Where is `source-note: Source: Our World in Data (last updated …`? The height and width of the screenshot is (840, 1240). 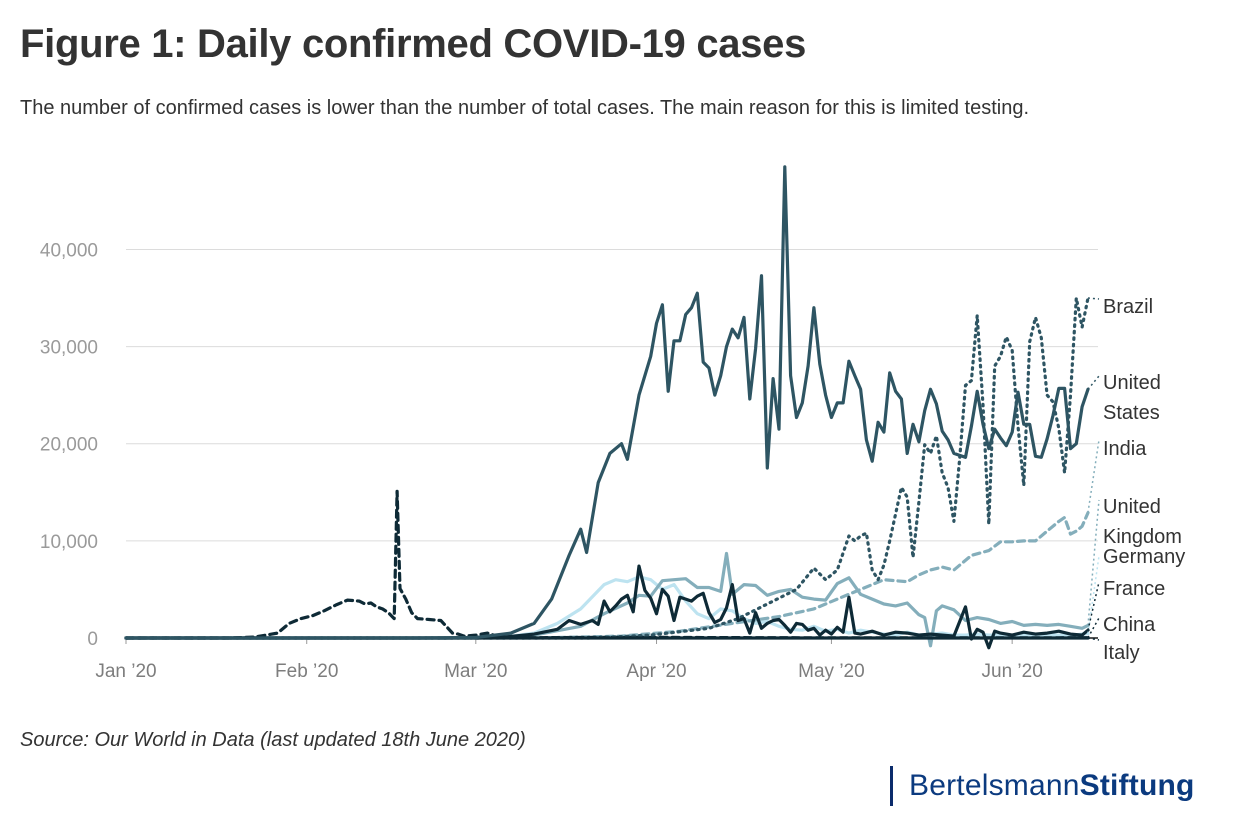
source-note: Source: Our World in Data (last updated … is located at coordinates (273, 740).